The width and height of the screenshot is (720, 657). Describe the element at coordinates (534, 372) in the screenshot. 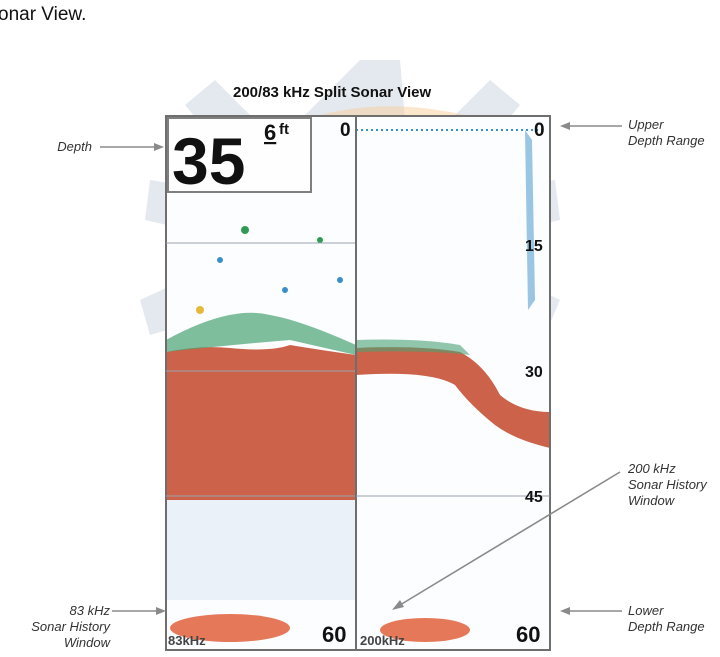

I see `right-depth-label-30: 30` at that location.